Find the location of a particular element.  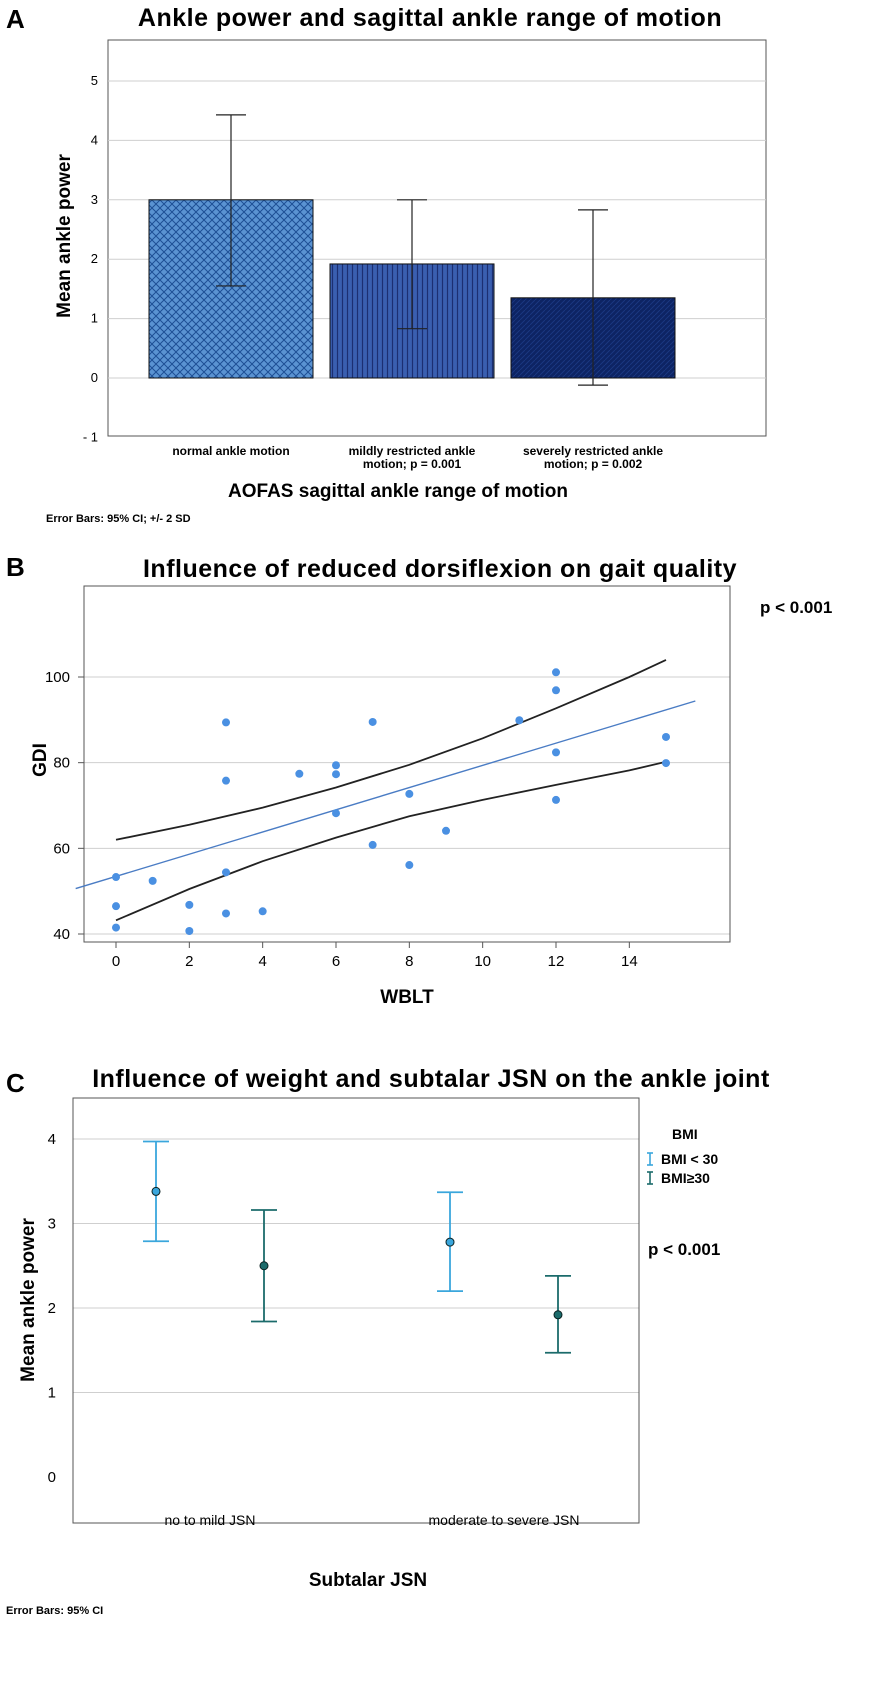

panel-a-y-tick-label: 5 is located at coordinates (94, 80).